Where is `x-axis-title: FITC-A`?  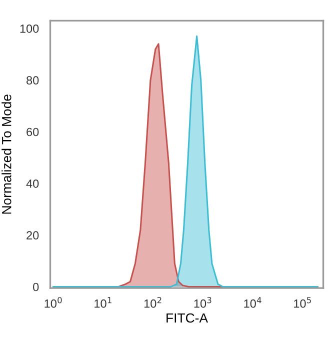
x-axis-title: FITC-A is located at coordinates (187, 318).